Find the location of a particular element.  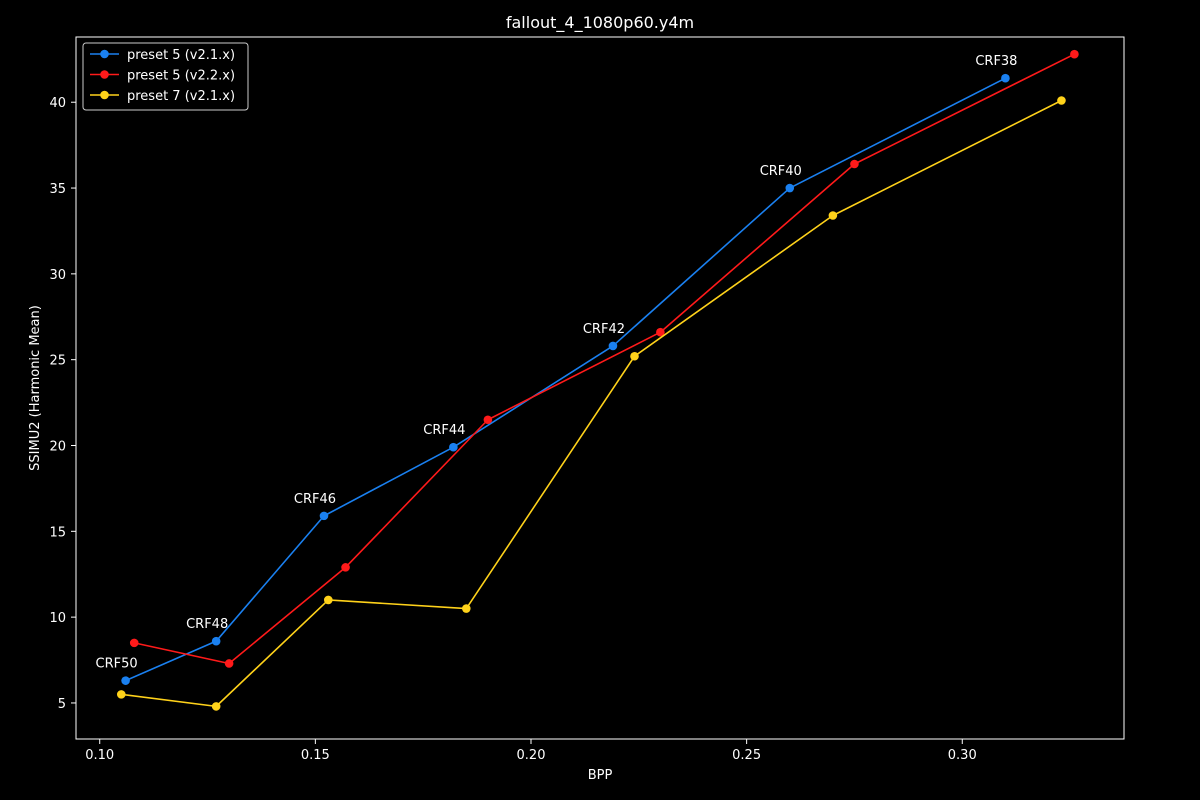

legend-label: preset 5 (v2.1.x) is located at coordinates (181, 55).